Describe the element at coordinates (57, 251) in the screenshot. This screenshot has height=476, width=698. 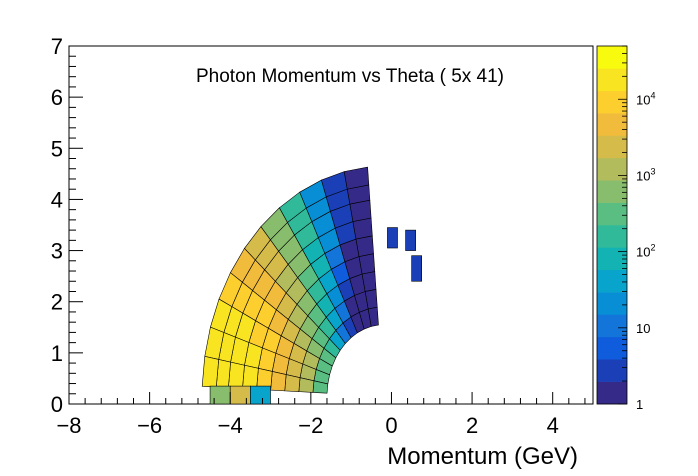
I see `y-tick-label: 3` at that location.